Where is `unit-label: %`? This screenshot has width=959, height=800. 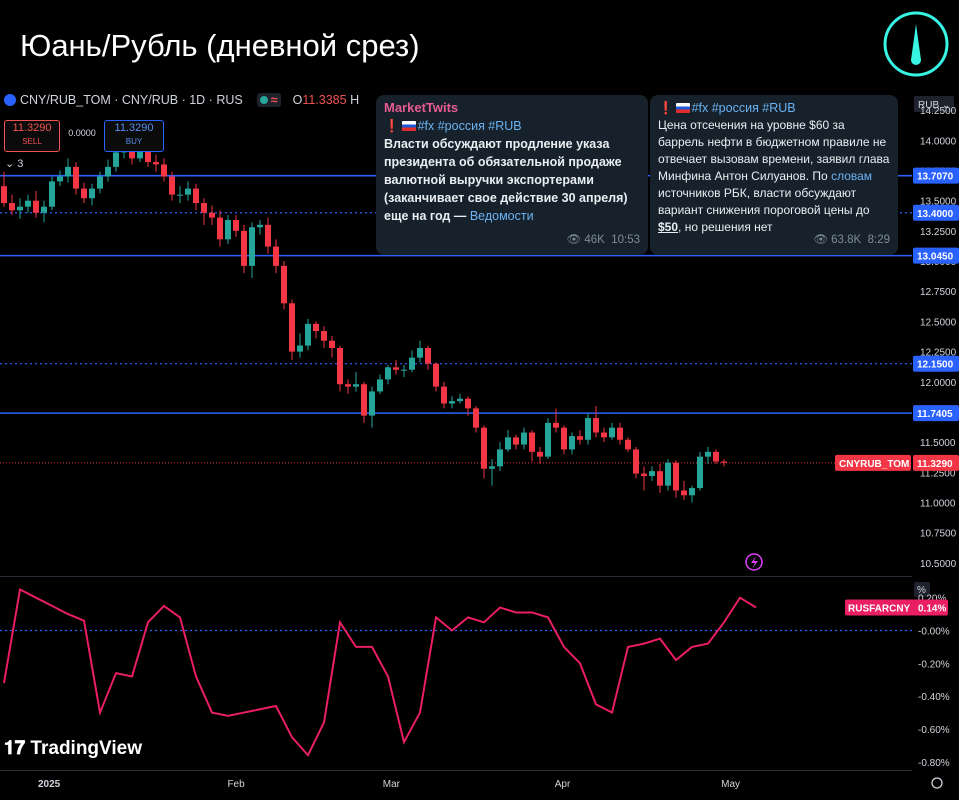
unit-label: % is located at coordinates (921, 590).